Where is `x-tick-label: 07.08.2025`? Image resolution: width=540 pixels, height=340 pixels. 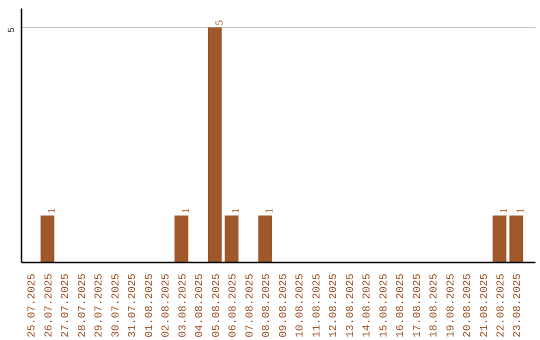 x-tick-label: 07.08.2025 is located at coordinates (250, 305).